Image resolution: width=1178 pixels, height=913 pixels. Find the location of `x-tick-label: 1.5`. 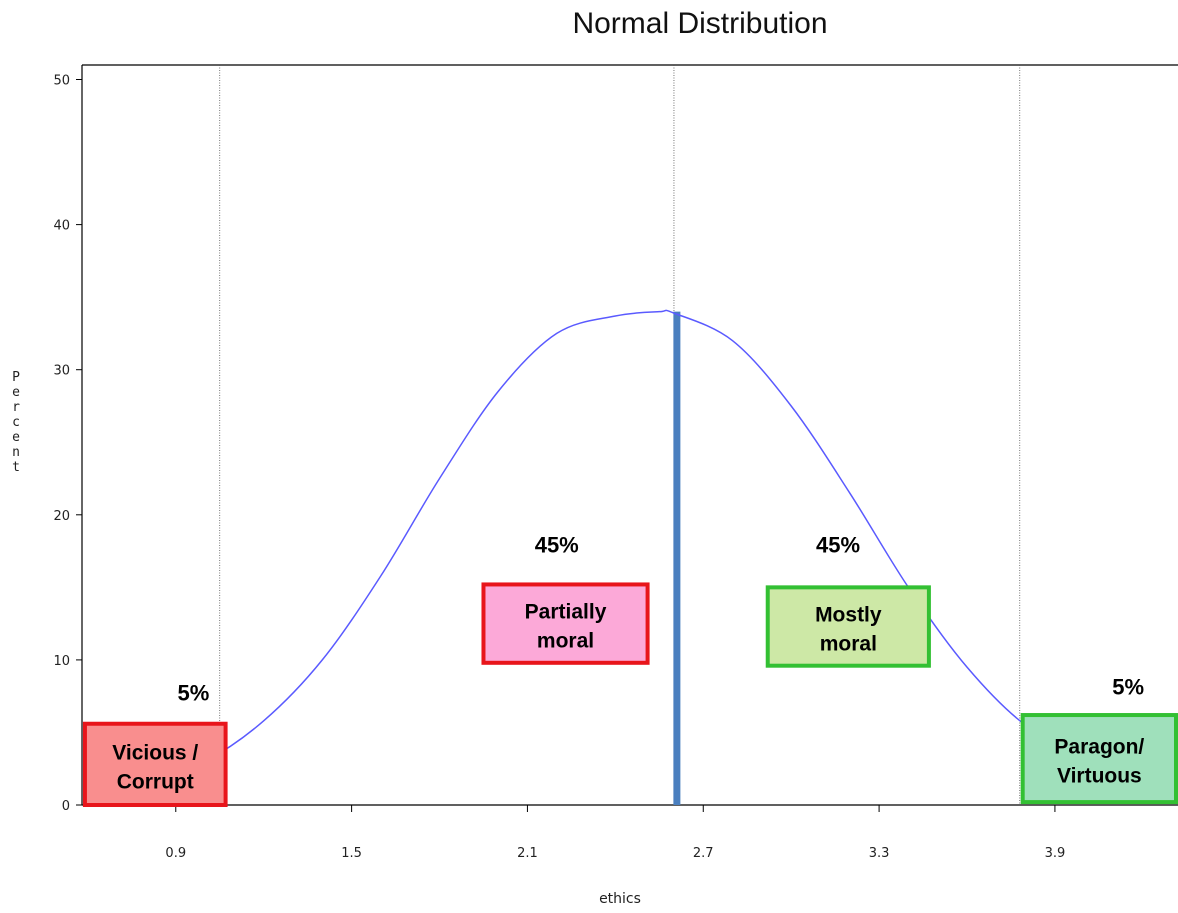

x-tick-label: 1.5 is located at coordinates (351, 853).